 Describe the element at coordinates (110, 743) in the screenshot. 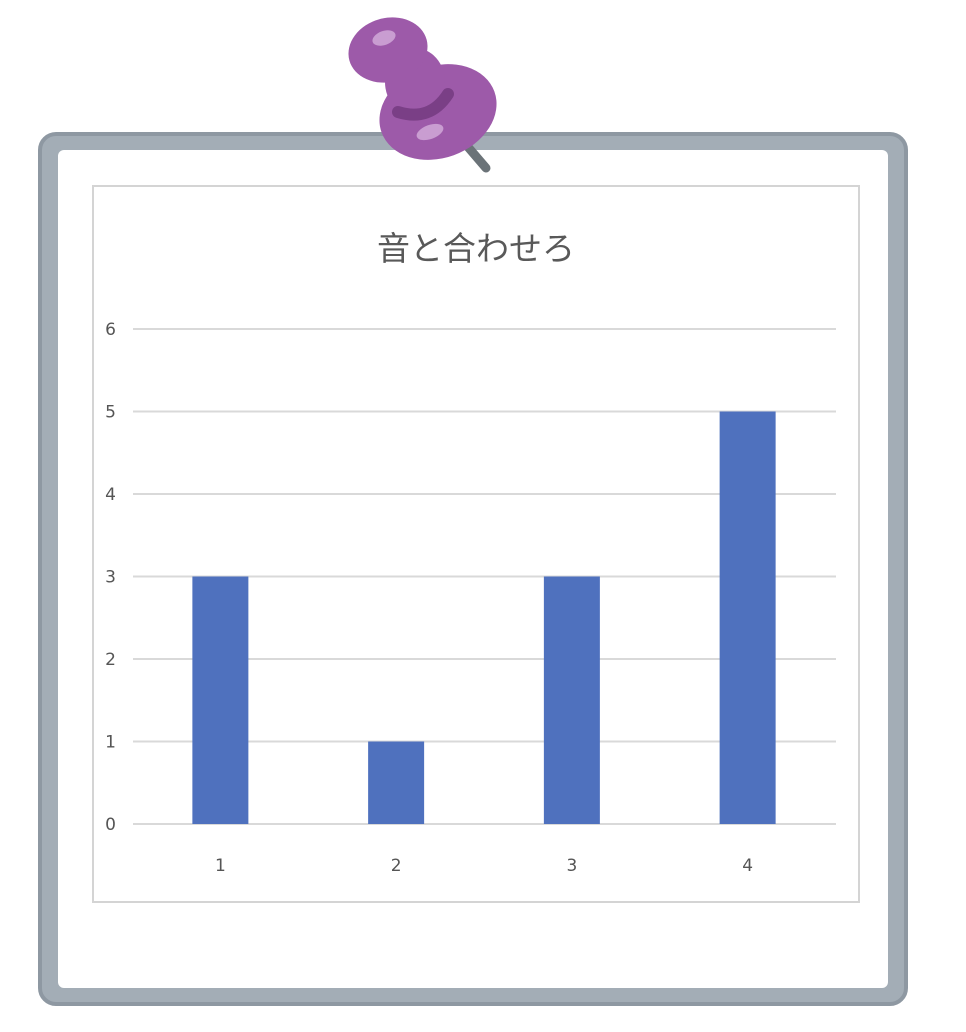

I see `y-tick-label: 1` at that location.